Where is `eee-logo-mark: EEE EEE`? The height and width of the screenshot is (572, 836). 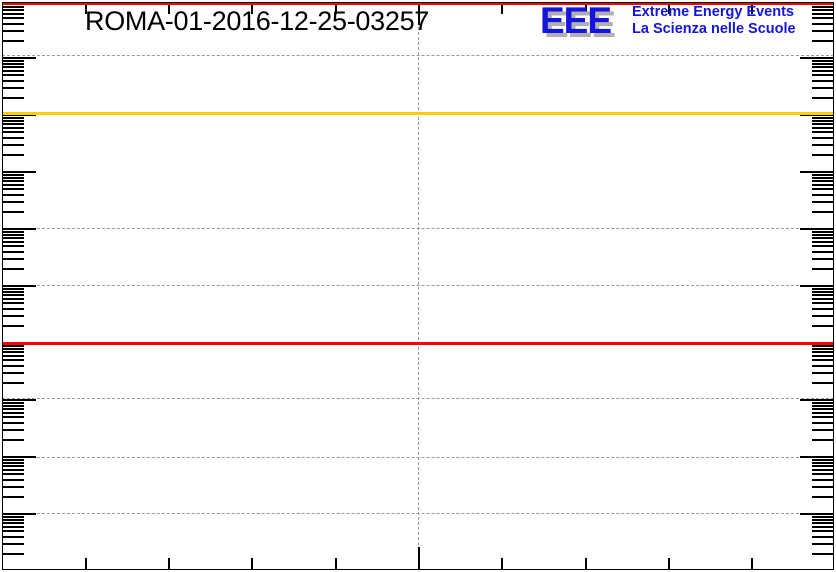
eee-logo-mark: EEE EEE is located at coordinates (584, 21).